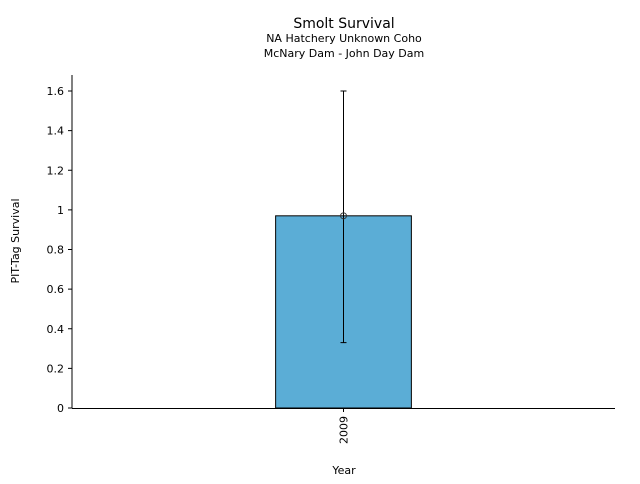 Image resolution: width=640 pixels, height=484 pixels. Describe the element at coordinates (56, 170) in the screenshot. I see `y-tick-label: 1.2` at that location.